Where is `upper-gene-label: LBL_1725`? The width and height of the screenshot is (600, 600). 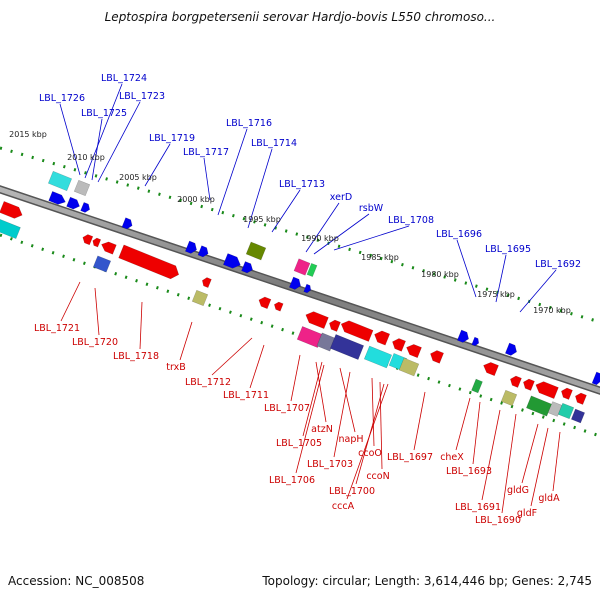
upper-gene-label: LBL_1725 is located at coordinates (104, 113).